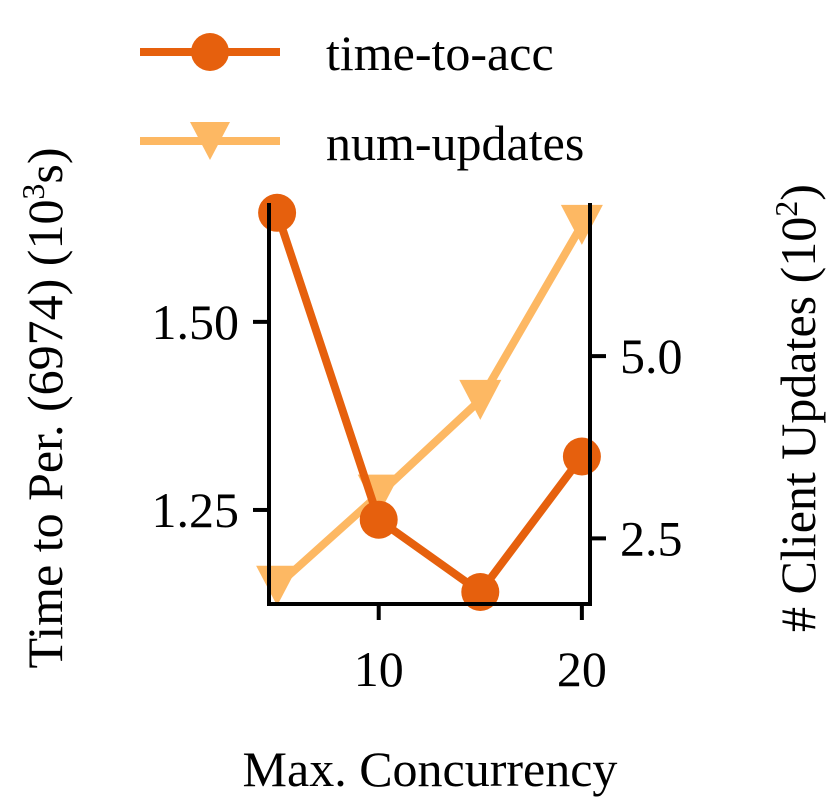 The image size is (830, 799). What do you see at coordinates (636, 447) in the screenshot?
I see `right-y-axis-ticks: 2.5 5.0` at bounding box center [636, 447].